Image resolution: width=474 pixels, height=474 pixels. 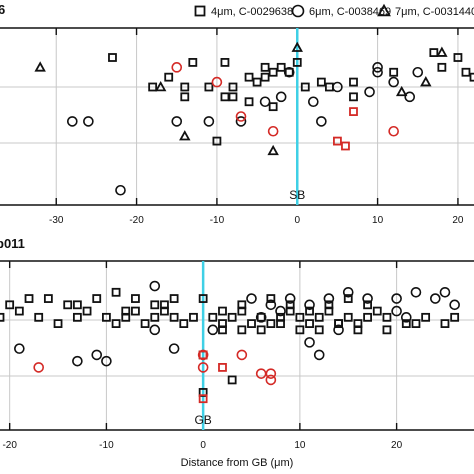 What do you see at coordinates (9, 445) in the screenshot?
I see `x-tick-label: -20` at bounding box center [9, 445].